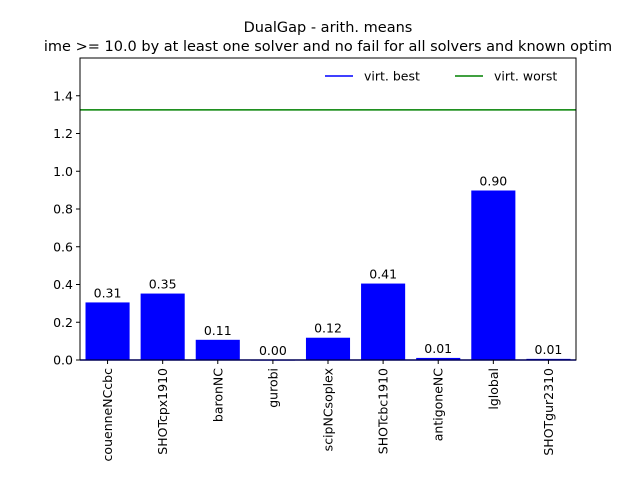 The height and width of the screenshot is (480, 640). What do you see at coordinates (272, 388) in the screenshot?
I see `x-tick-label-gurobi: gurobi` at bounding box center [272, 388].